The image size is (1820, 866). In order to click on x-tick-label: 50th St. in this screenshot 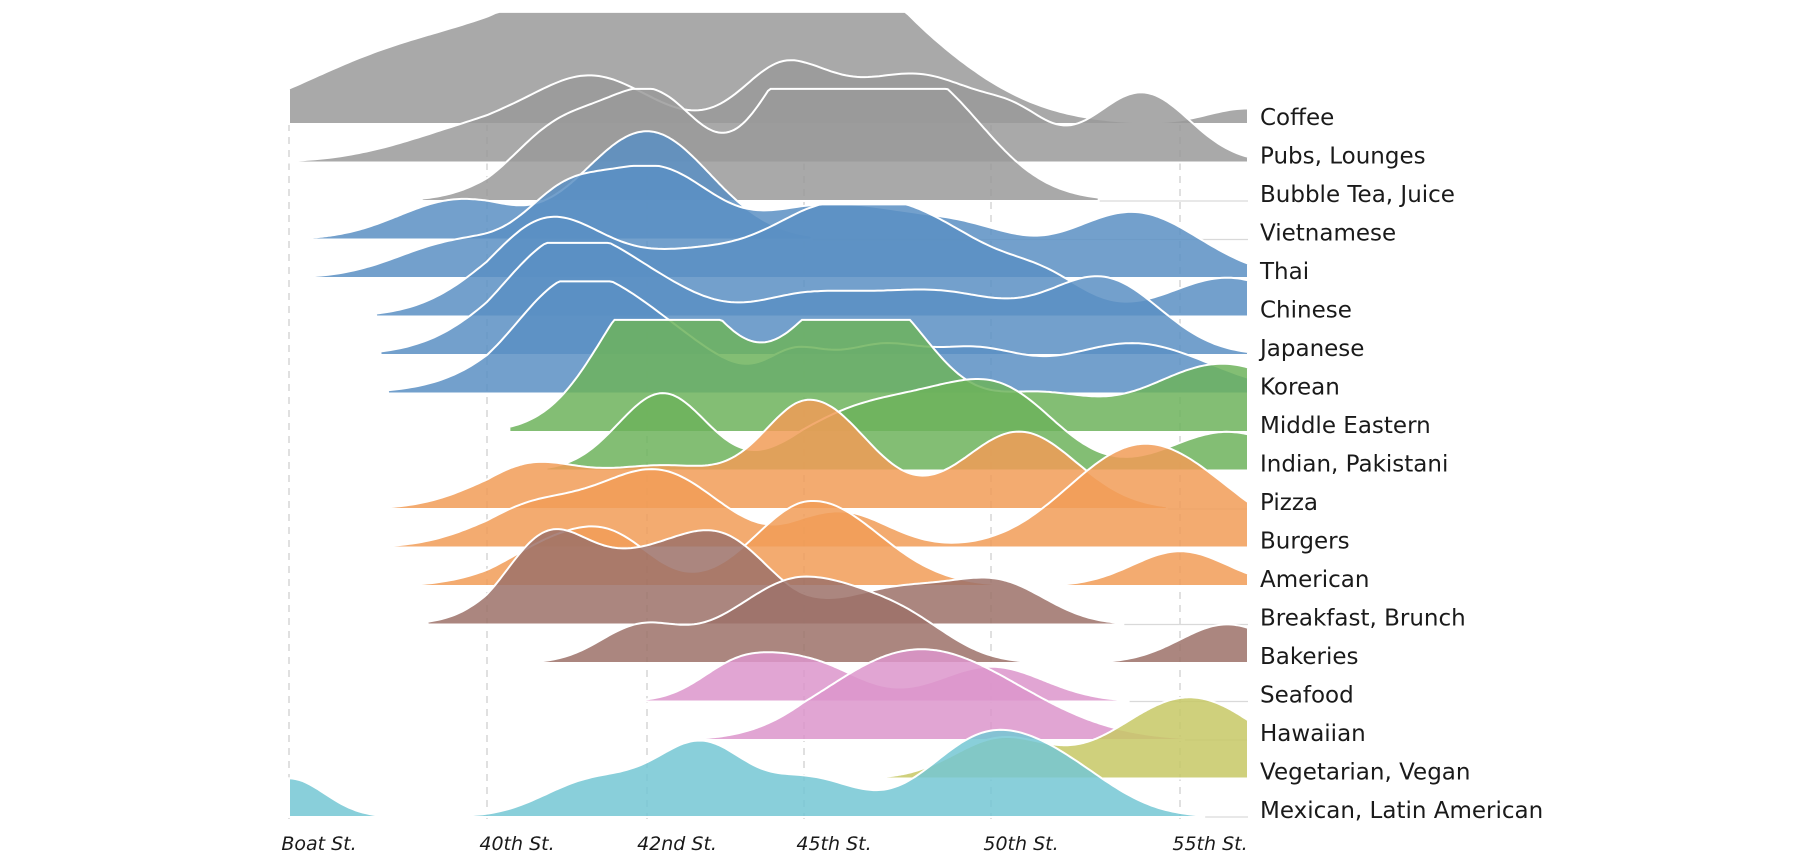, I will do `click(1020, 844)`.